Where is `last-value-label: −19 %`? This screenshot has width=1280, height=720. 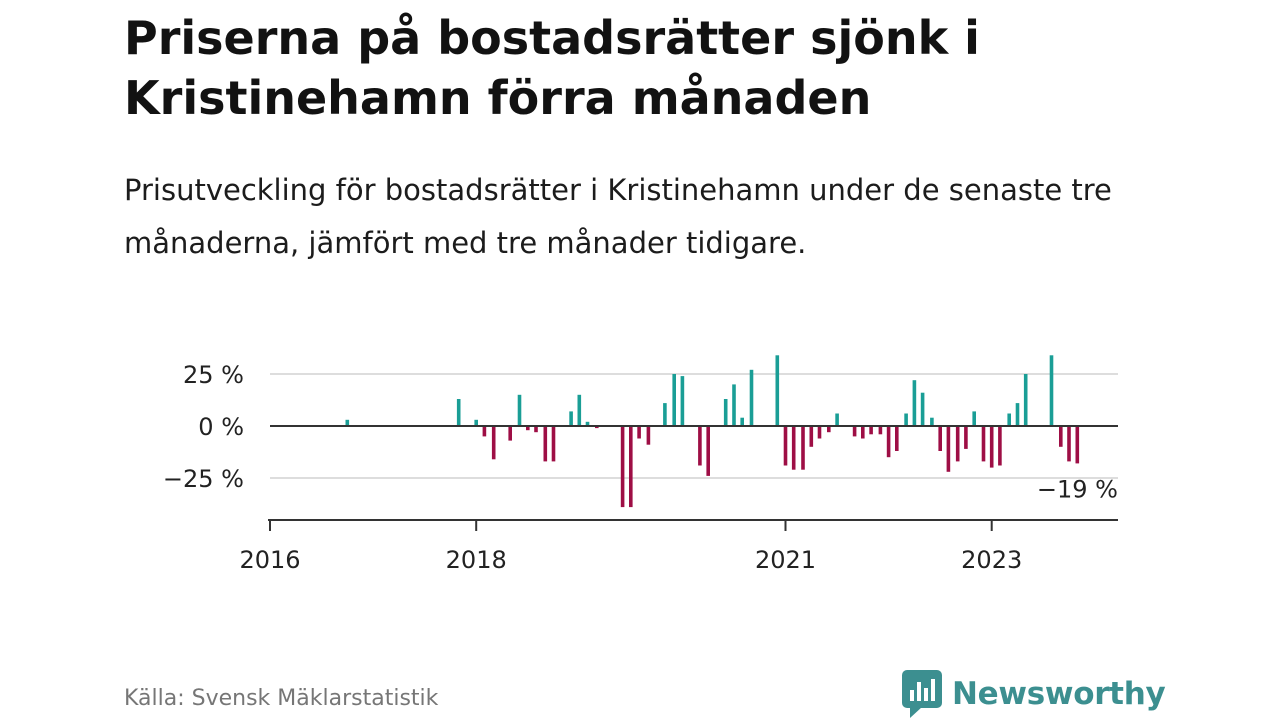 last-value-label: −19 % is located at coordinates (1077, 489).